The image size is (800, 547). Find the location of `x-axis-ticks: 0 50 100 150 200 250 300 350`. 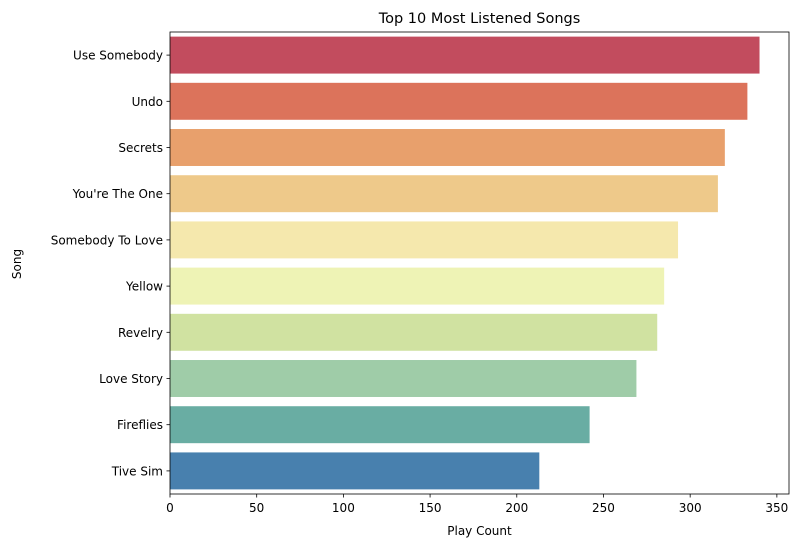

x-axis-ticks: 0 50 100 150 200 250 300 350 is located at coordinates (477, 504).